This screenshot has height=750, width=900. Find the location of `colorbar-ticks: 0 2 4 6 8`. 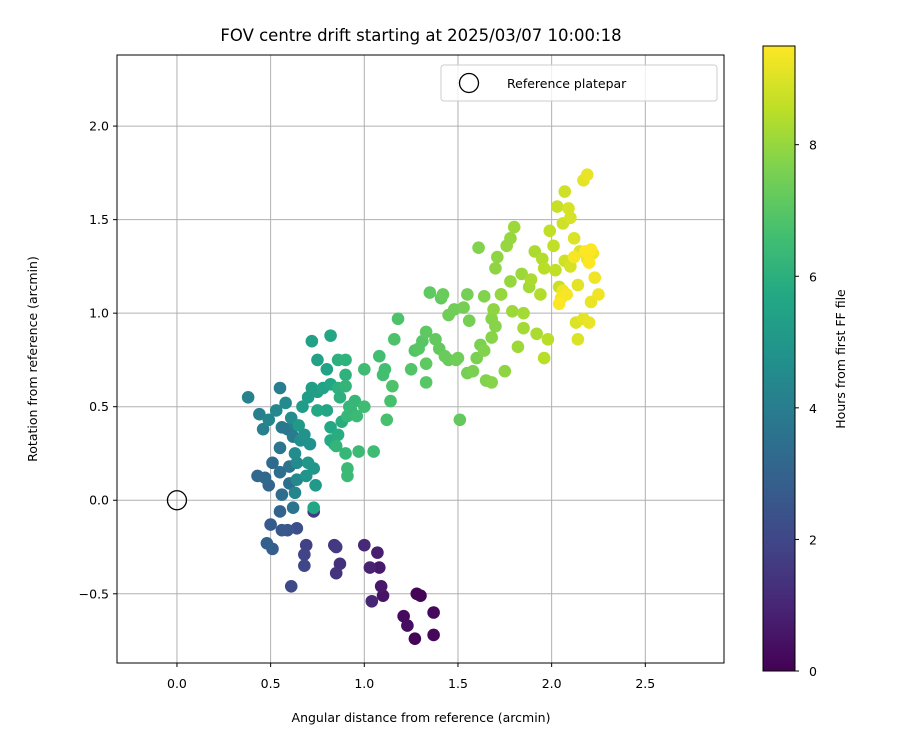

colorbar-ticks: 0 2 4 6 8 is located at coordinates (806, 408).